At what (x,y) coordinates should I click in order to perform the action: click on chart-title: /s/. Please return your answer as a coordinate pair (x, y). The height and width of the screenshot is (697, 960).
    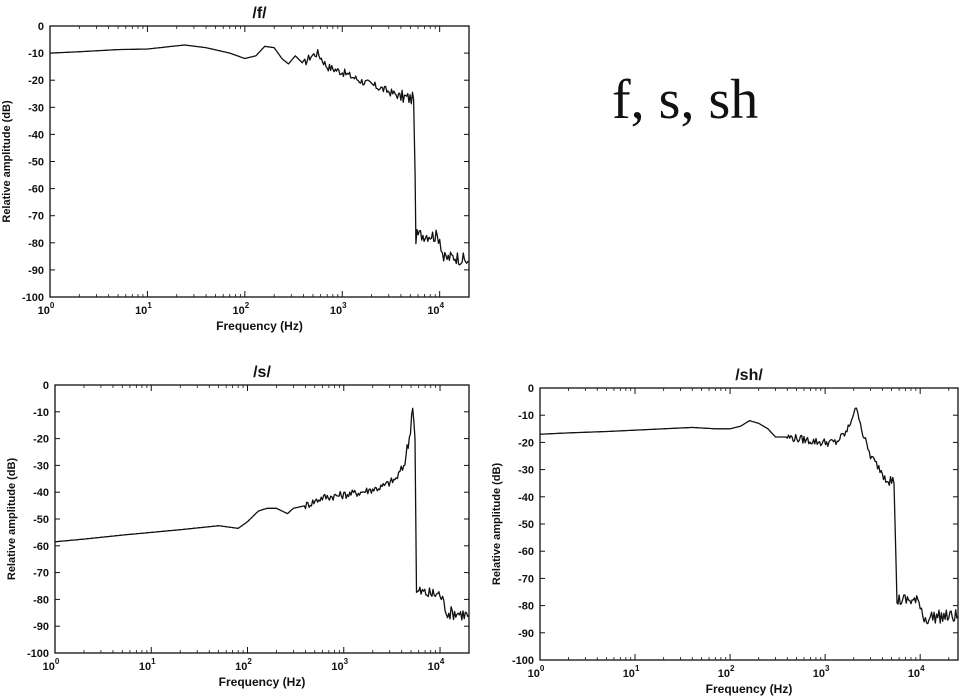
    Looking at the image, I should click on (262, 372).